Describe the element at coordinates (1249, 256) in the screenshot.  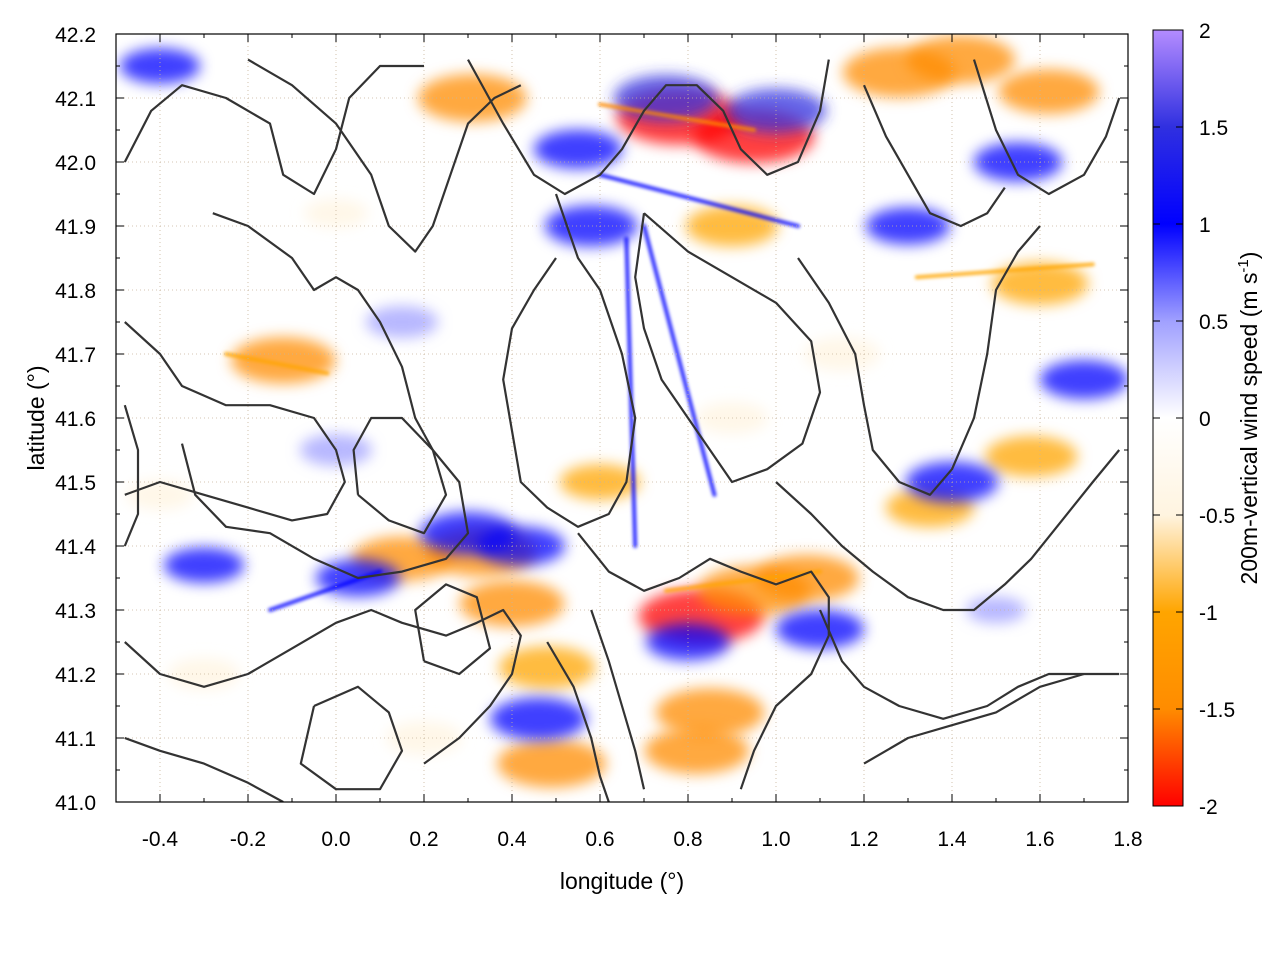
I see `colorbar-label-end: )` at that location.